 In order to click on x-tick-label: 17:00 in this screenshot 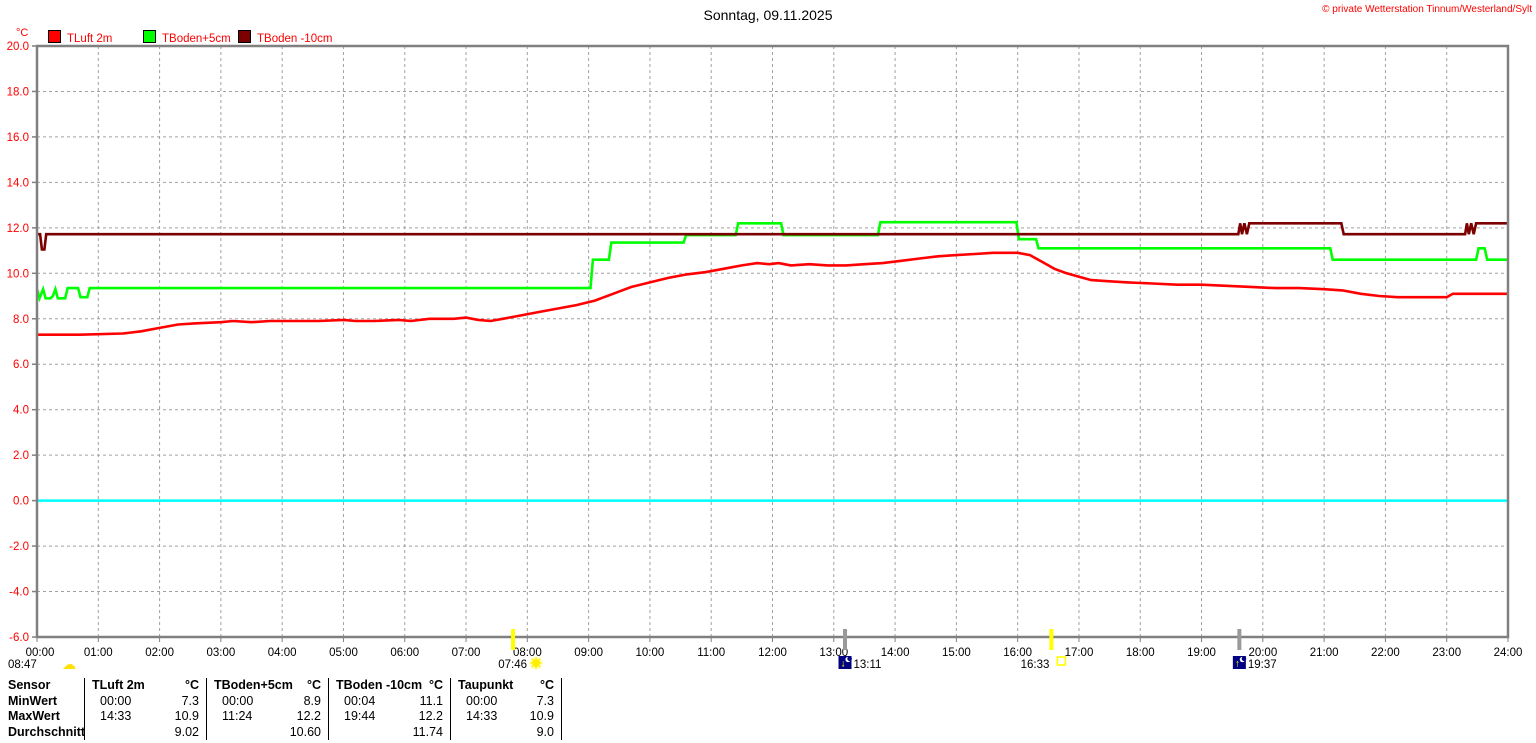, I will do `click(1079, 653)`.